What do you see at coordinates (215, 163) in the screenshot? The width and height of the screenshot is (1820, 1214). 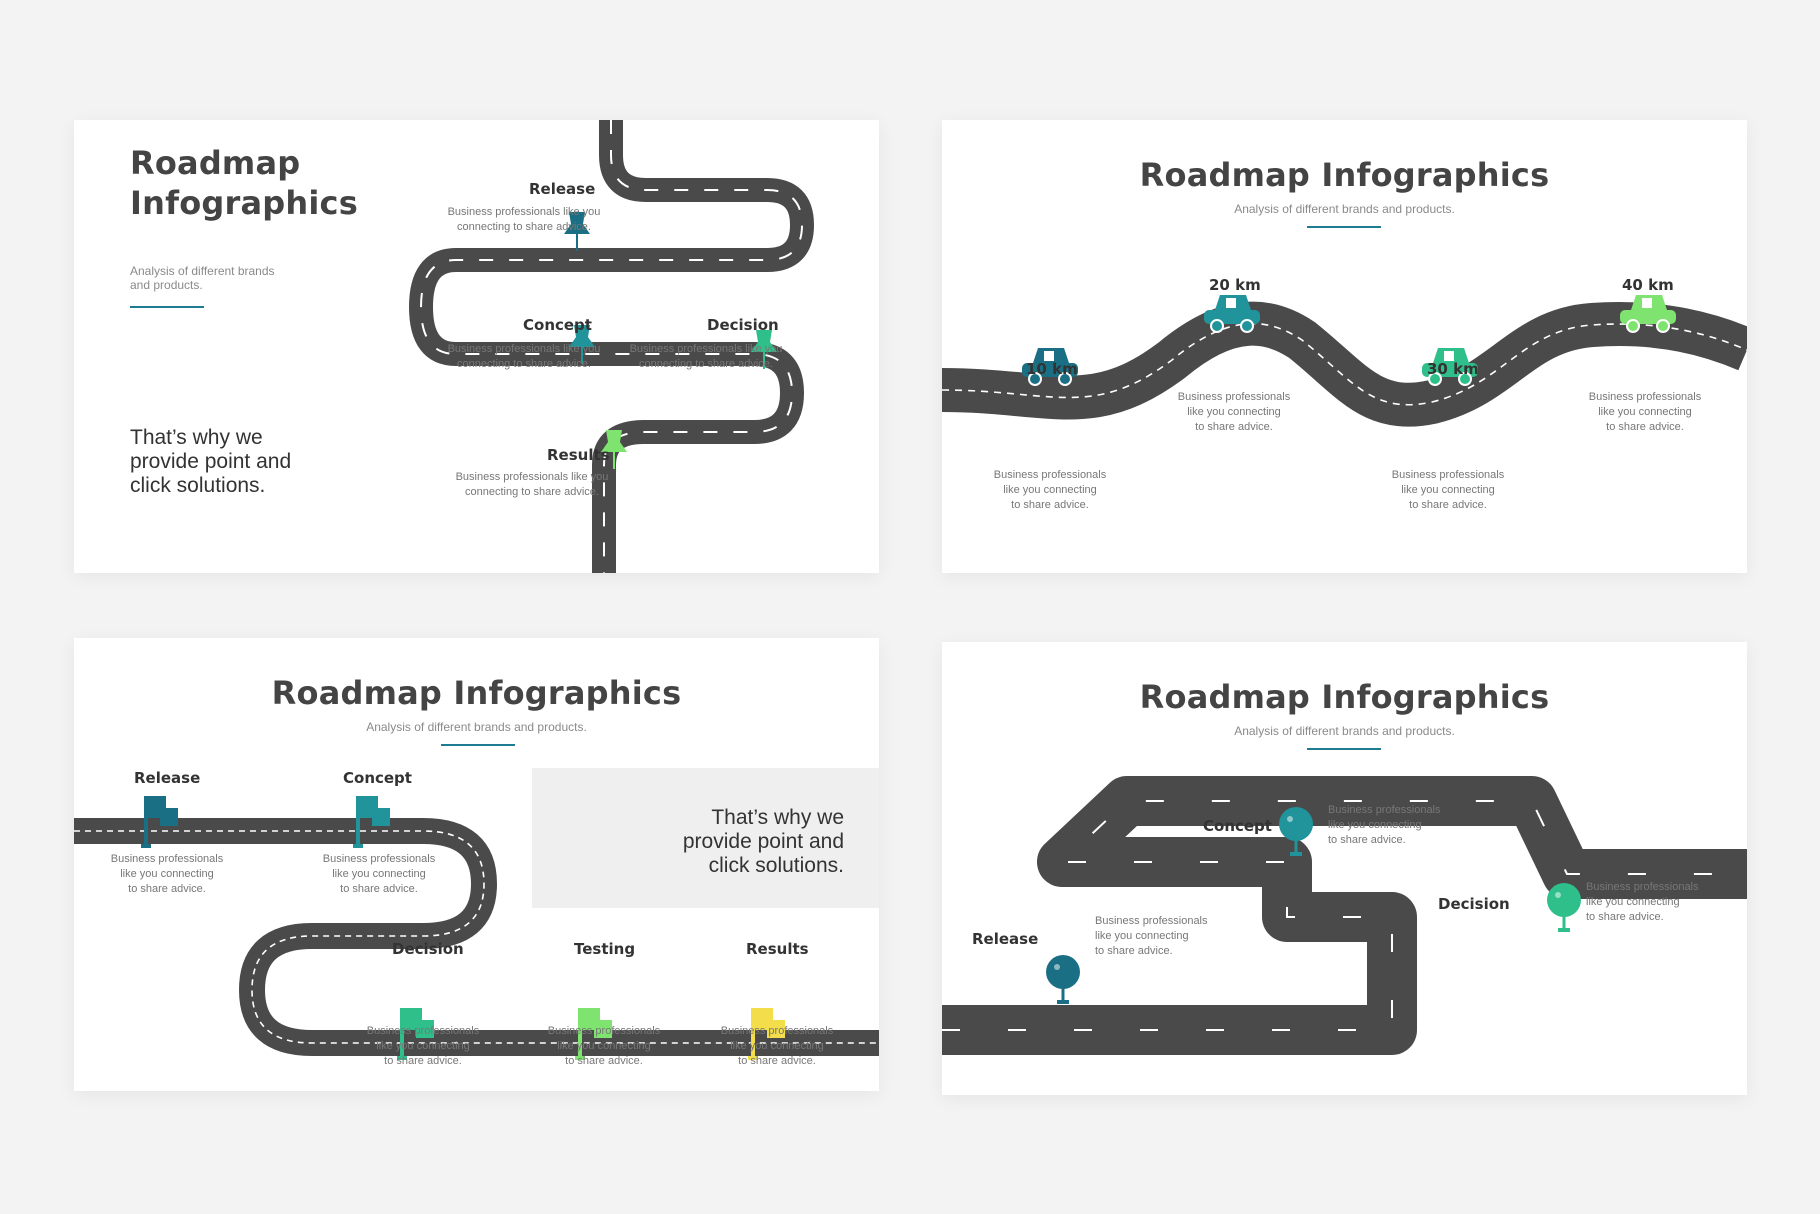 I see `title-line-1: Roadmap` at bounding box center [215, 163].